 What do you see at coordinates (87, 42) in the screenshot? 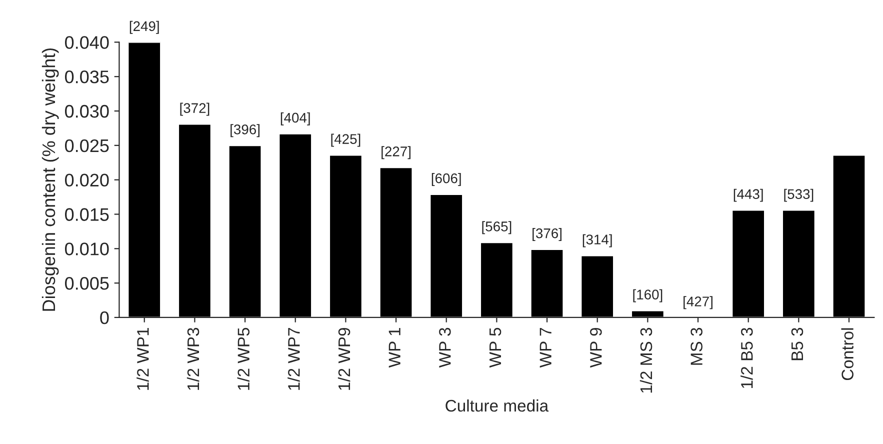
I see `y-tick-label: 0.040` at bounding box center [87, 42].